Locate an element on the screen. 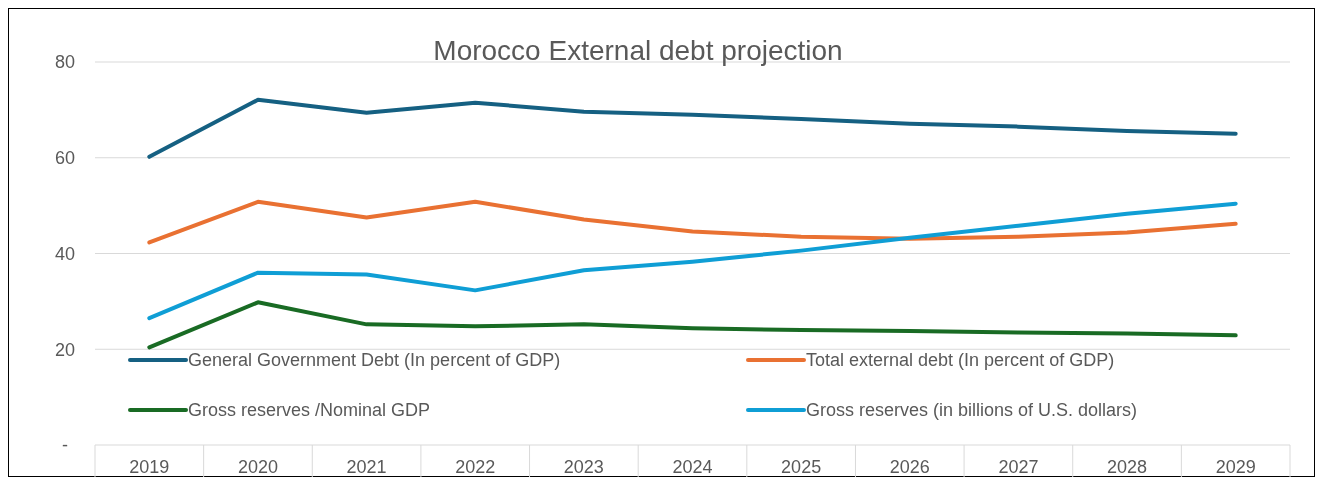  x-tick-label: 2020 is located at coordinates (257, 467).